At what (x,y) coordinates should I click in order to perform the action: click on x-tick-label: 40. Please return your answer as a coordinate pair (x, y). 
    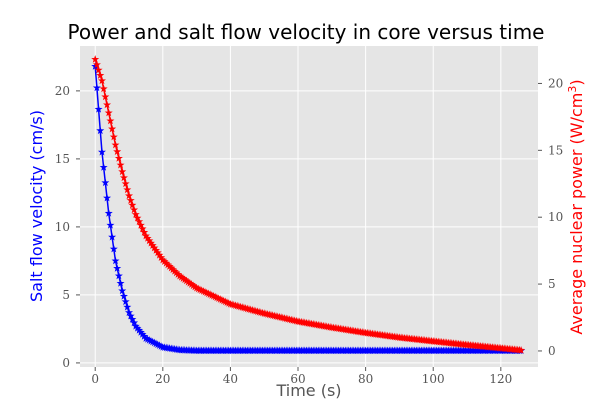
    Looking at the image, I should click on (230, 379).